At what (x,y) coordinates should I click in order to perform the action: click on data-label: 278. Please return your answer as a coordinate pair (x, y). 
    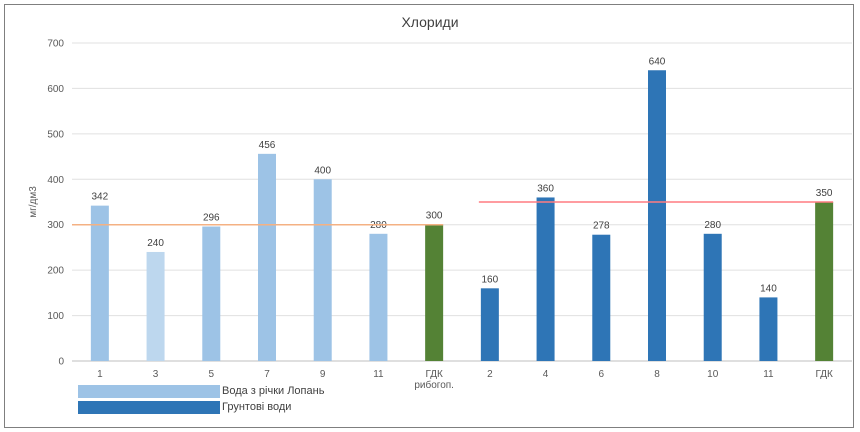
    Looking at the image, I should click on (601, 226).